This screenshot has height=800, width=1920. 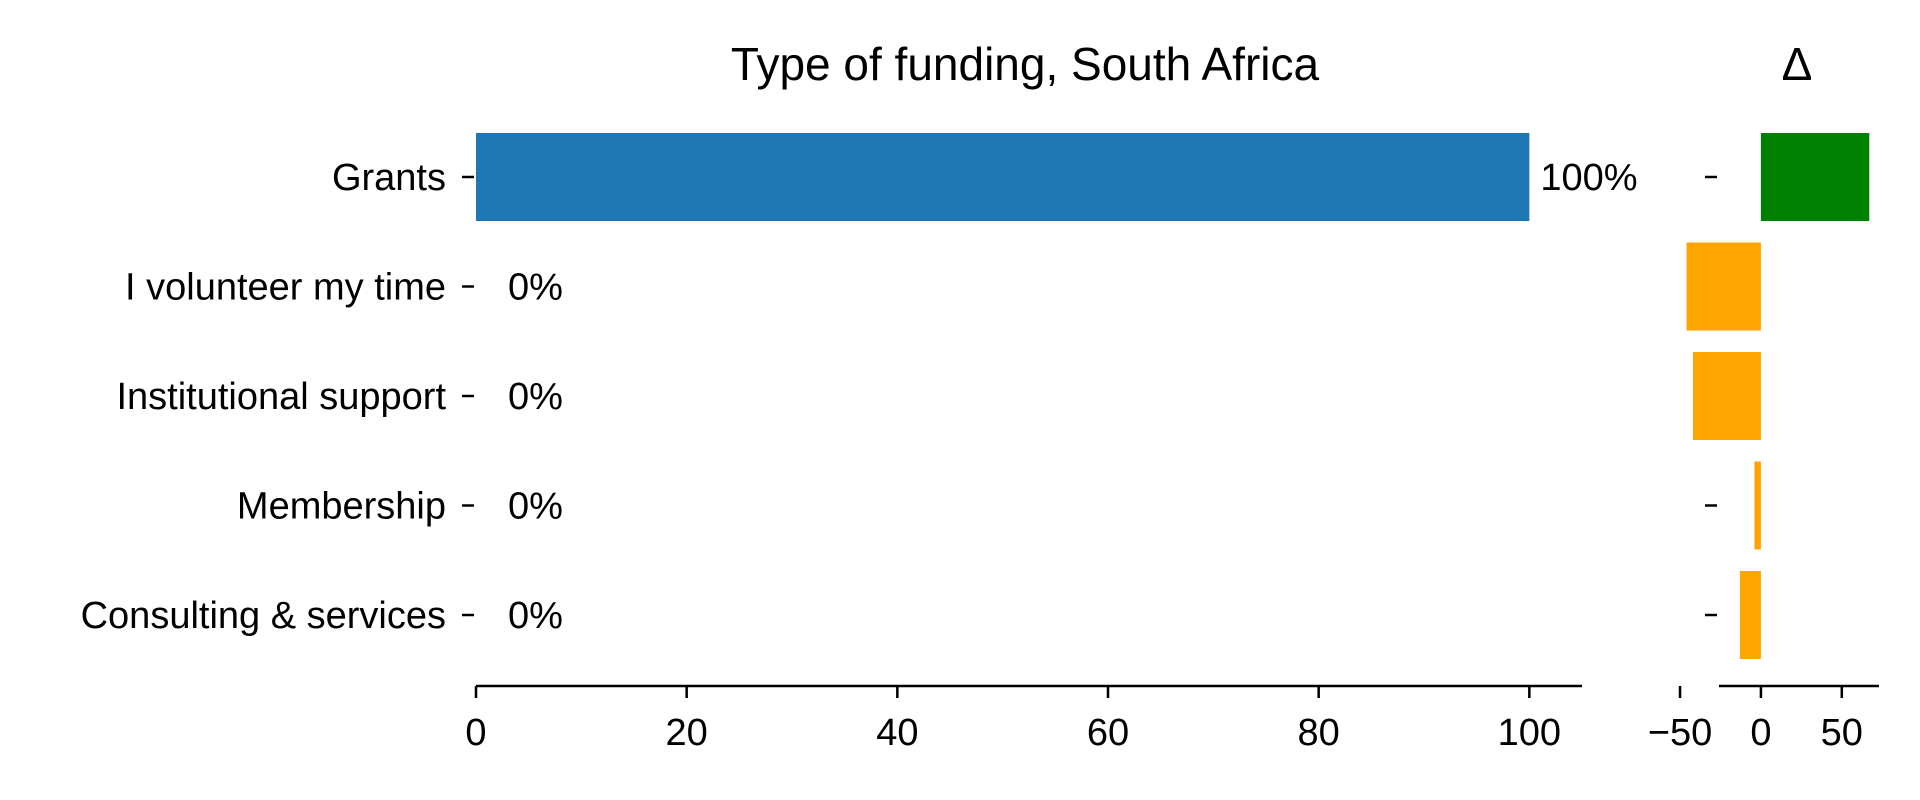 I want to click on delta-bar-i-volunteer-my-time, so click(x=1723, y=286).